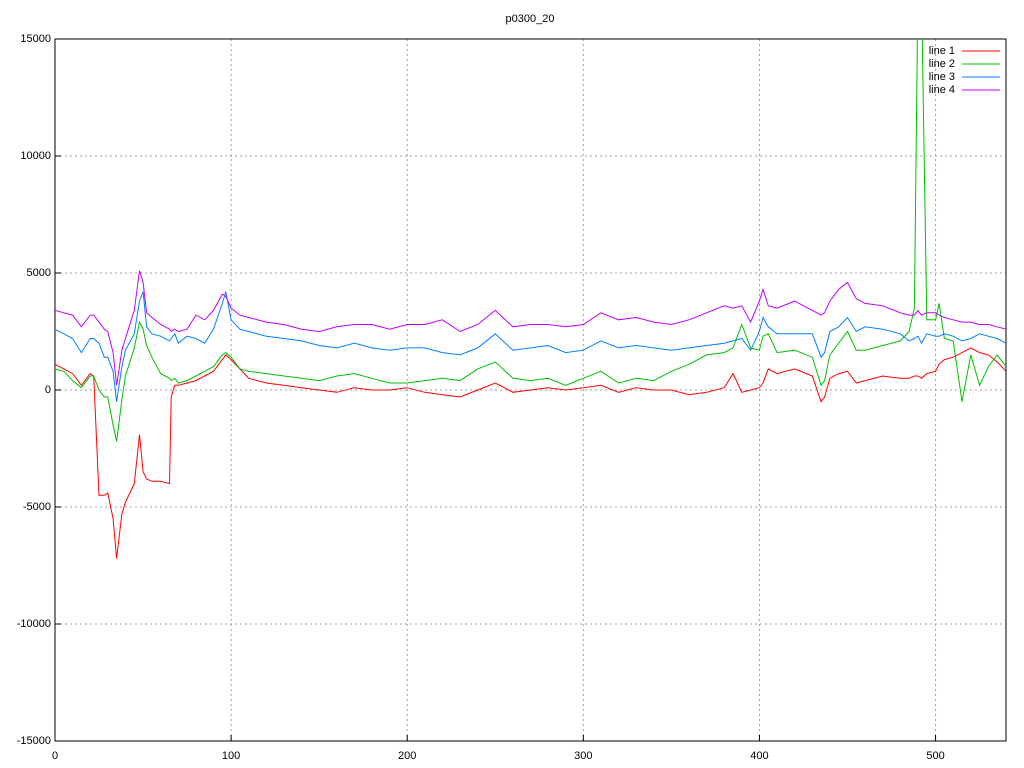 The image size is (1024, 768). I want to click on x-tick-label: 0, so click(55, 756).